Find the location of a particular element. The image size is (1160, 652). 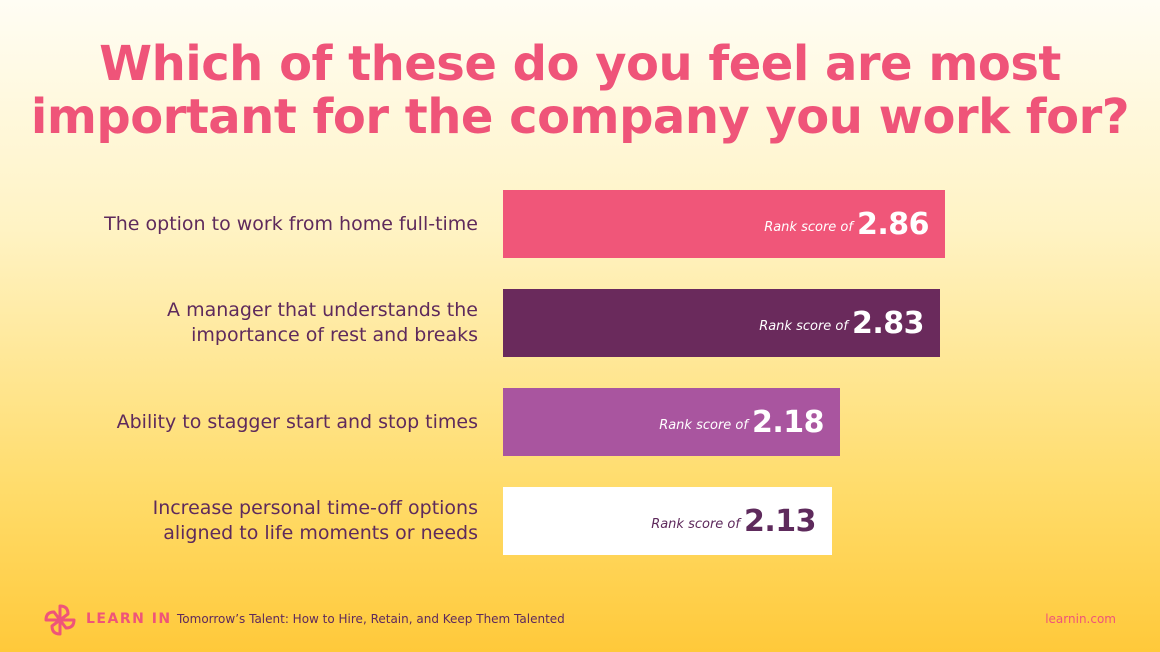

category-label-line: A manager that understands the is located at coordinates (322, 310).